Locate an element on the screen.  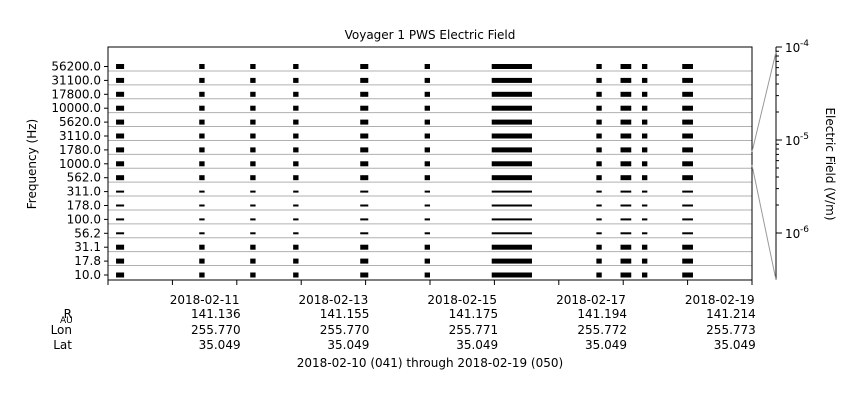
y-axis-label: Frequency (Hz) is located at coordinates (32, 164).